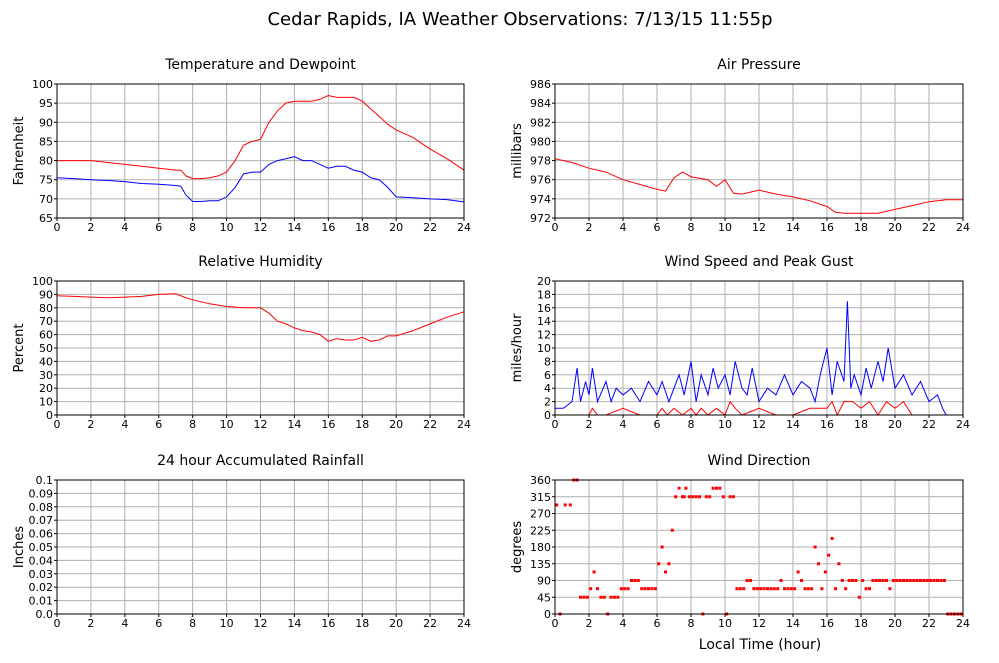 Image resolution: width=999 pixels, height=663 pixels. What do you see at coordinates (929, 424) in the screenshot?
I see `x-tick-label: 22` at bounding box center [929, 424].